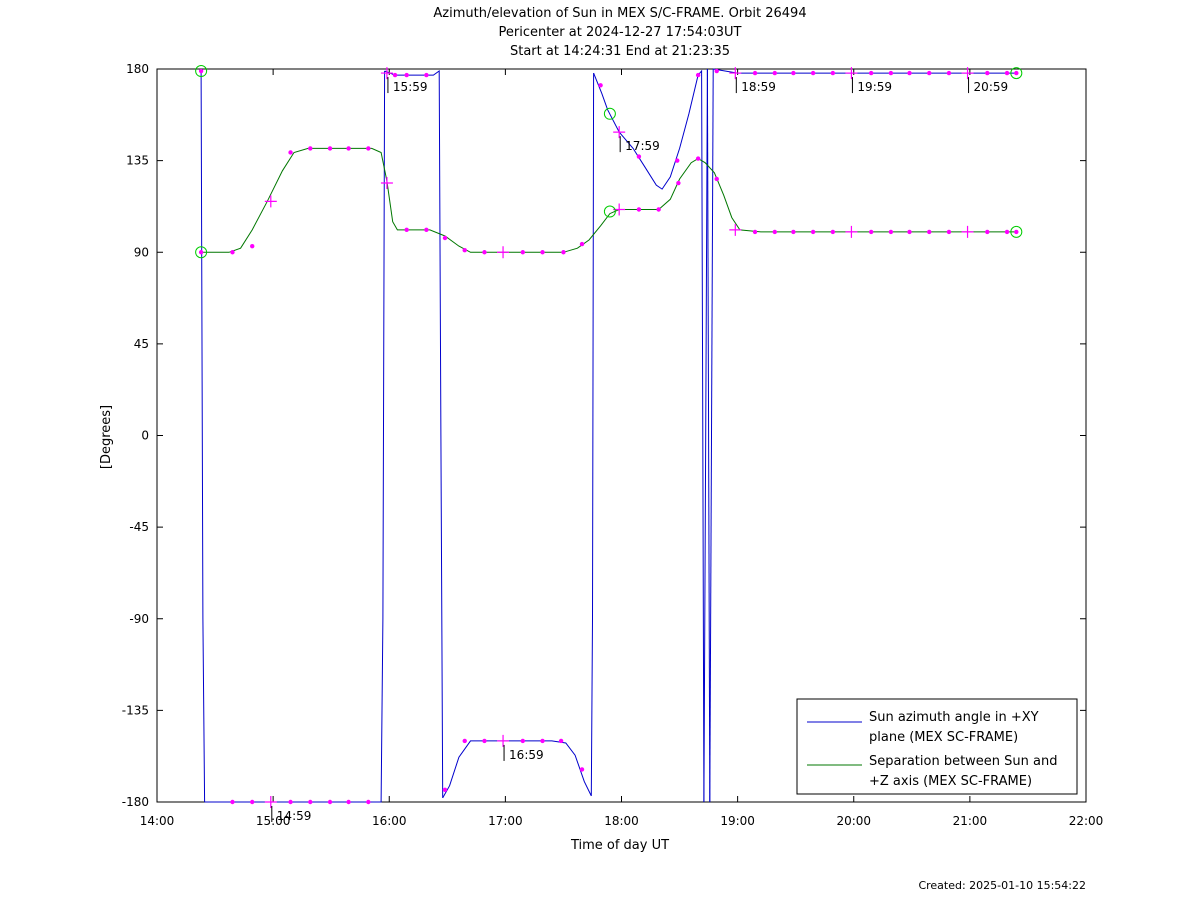  What do you see at coordinates (135, 710) in the screenshot?
I see `y-tick-label: -135` at bounding box center [135, 710].